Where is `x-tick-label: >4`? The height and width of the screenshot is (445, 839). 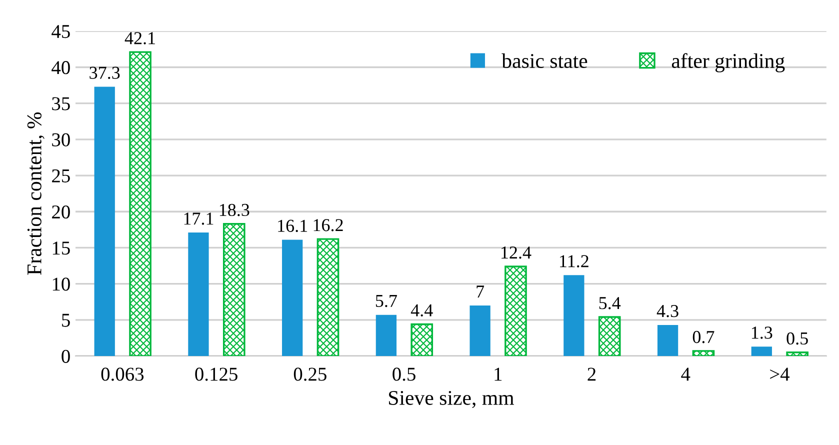 x-tick-label: >4 is located at coordinates (780, 374).